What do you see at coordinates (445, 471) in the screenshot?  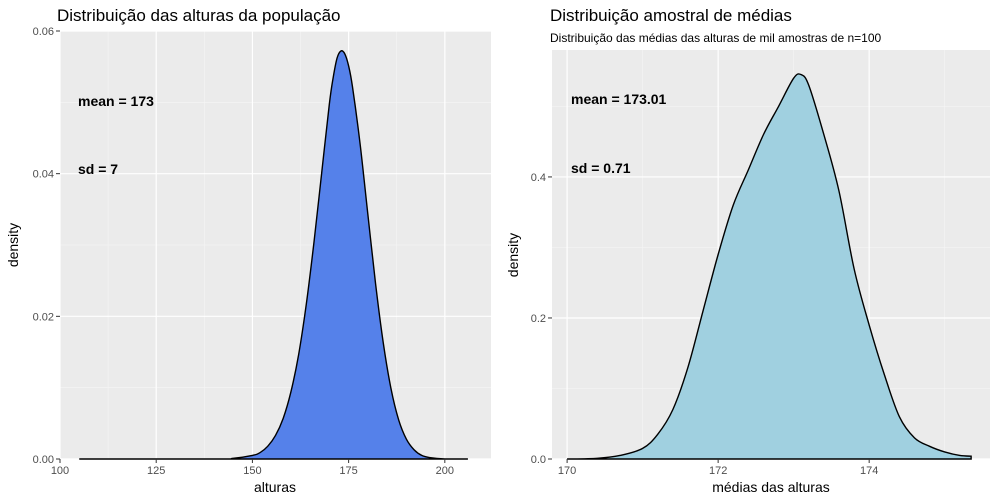 I see `left-x-tick-label: 200` at bounding box center [445, 471].